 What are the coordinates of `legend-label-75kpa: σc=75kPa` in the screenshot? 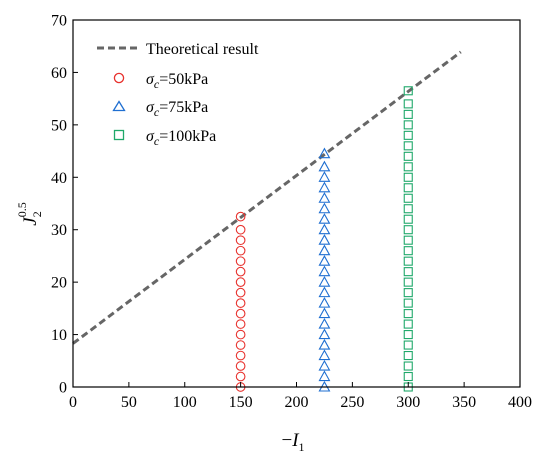 It's located at (177, 109).